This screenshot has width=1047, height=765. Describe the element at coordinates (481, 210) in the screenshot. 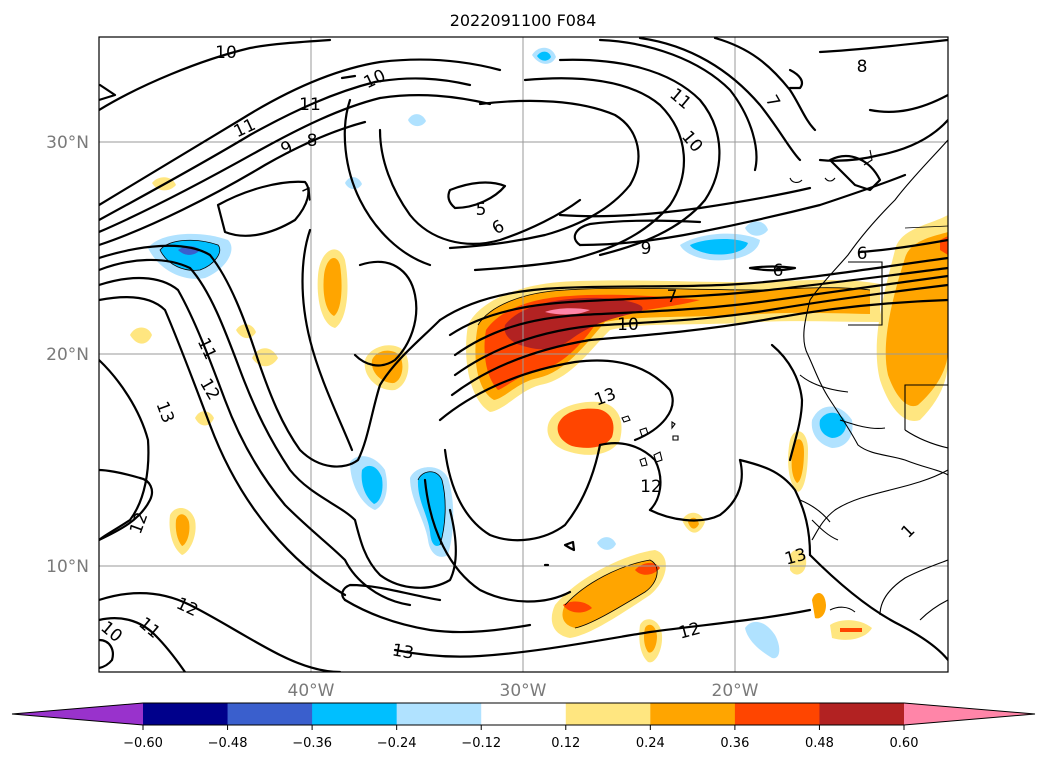

I see `contour-label: 5` at that location.